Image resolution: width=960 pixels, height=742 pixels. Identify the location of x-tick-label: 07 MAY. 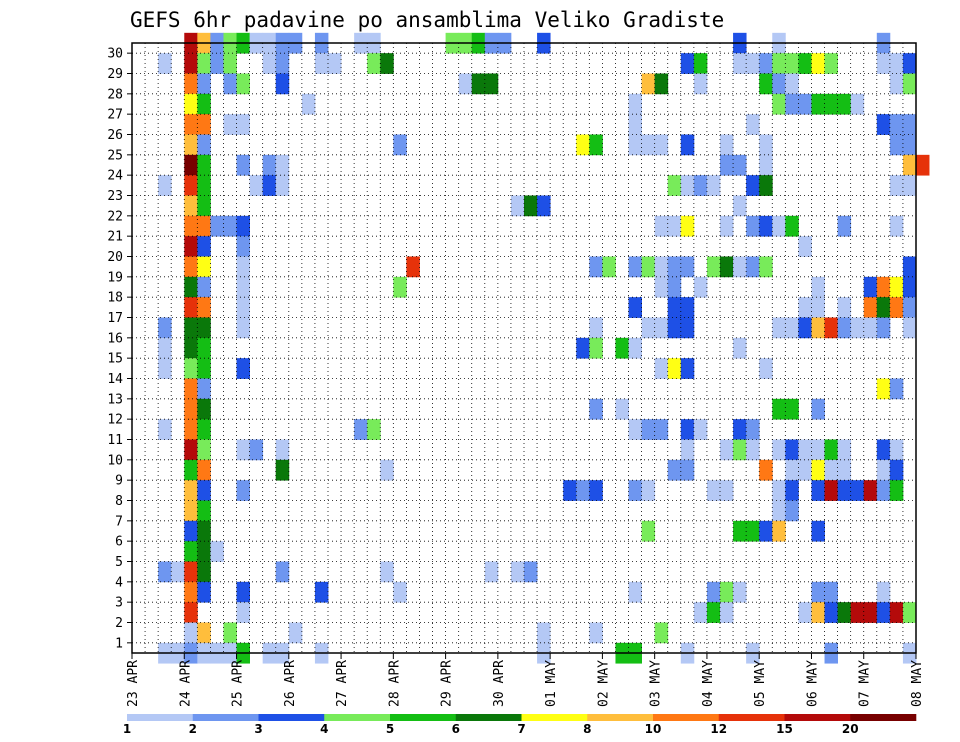
(865, 683).